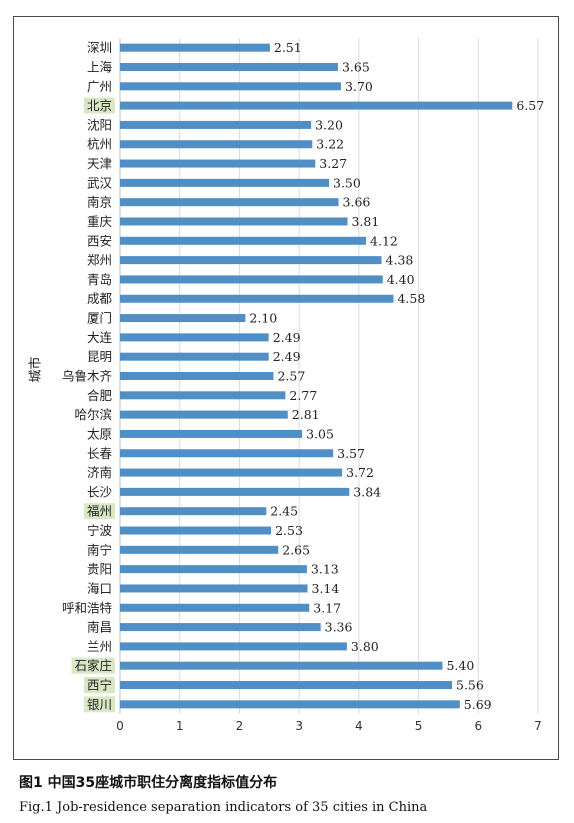 The height and width of the screenshot is (823, 574). I want to click on category-label: 青岛, so click(99, 279).